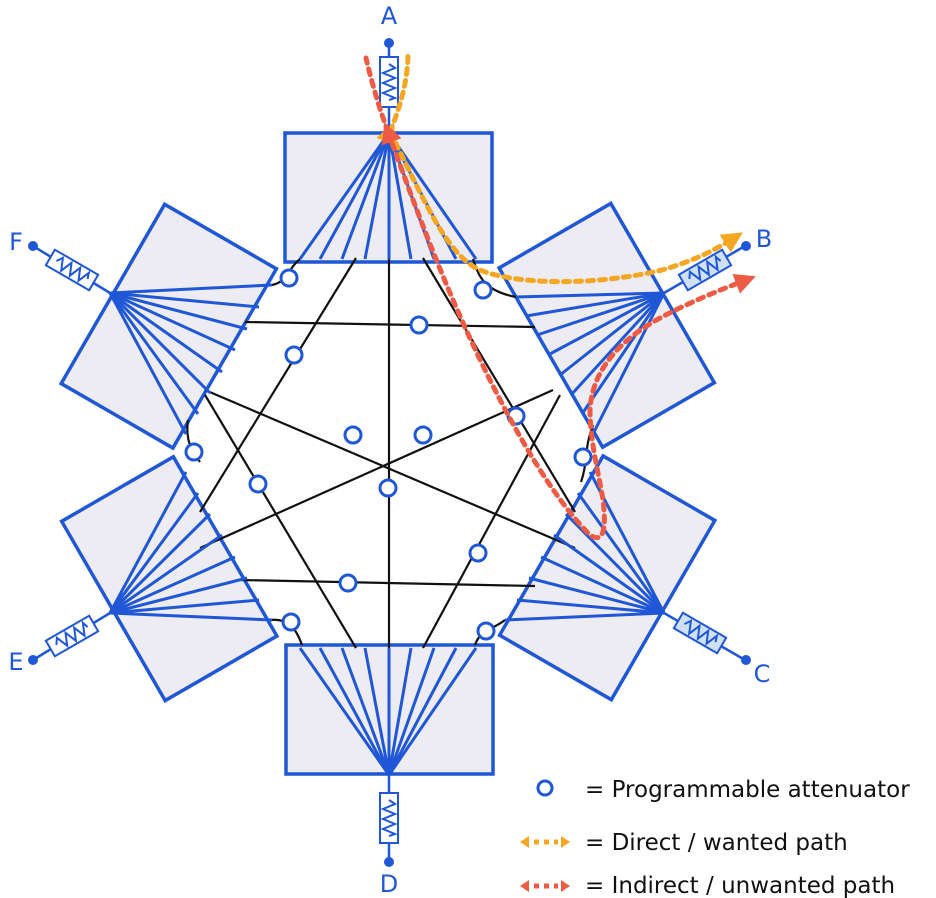 Image resolution: width=936 pixels, height=898 pixels. What do you see at coordinates (545, 788) in the screenshot?
I see `legend-attenuator-icon` at bounding box center [545, 788].